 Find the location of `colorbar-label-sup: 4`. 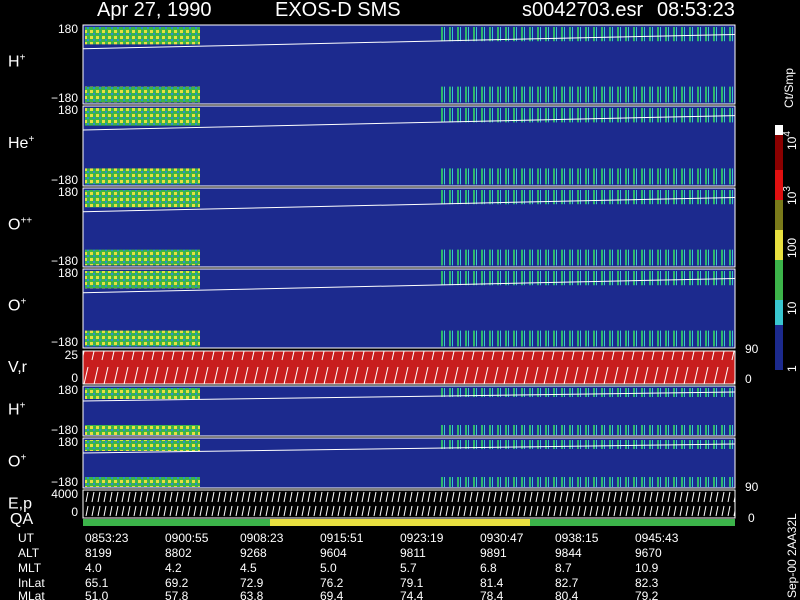

colorbar-label-sup: 4 is located at coordinates (787, 134).